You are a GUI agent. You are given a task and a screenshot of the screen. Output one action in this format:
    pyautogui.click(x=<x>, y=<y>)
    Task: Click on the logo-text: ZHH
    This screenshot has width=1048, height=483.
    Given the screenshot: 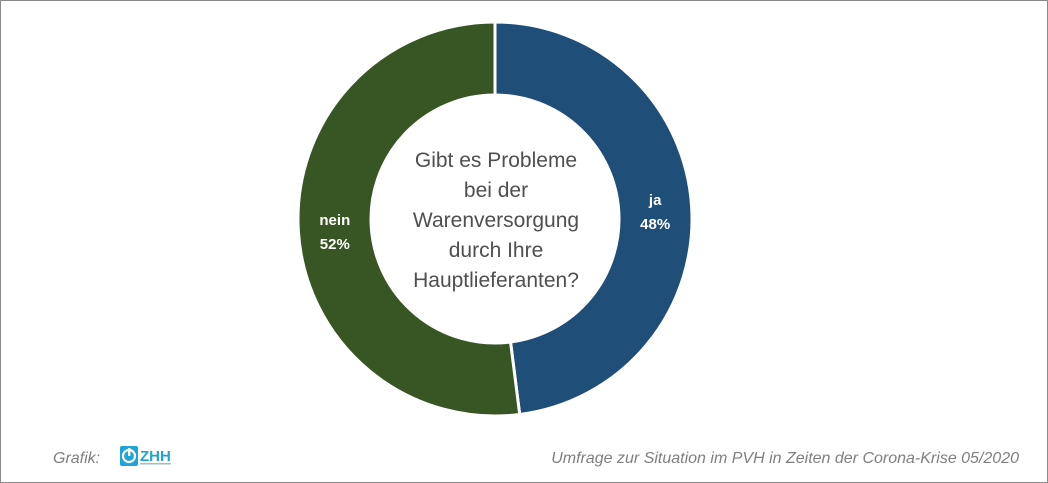 What is the action you would take?
    pyautogui.click(x=155, y=456)
    